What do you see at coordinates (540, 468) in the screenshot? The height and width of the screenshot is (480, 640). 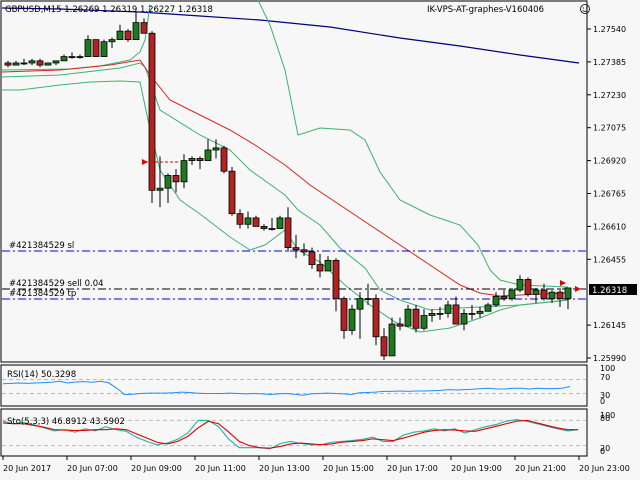 I see `time-tick: 20 Jun 21:00` at bounding box center [540, 468].